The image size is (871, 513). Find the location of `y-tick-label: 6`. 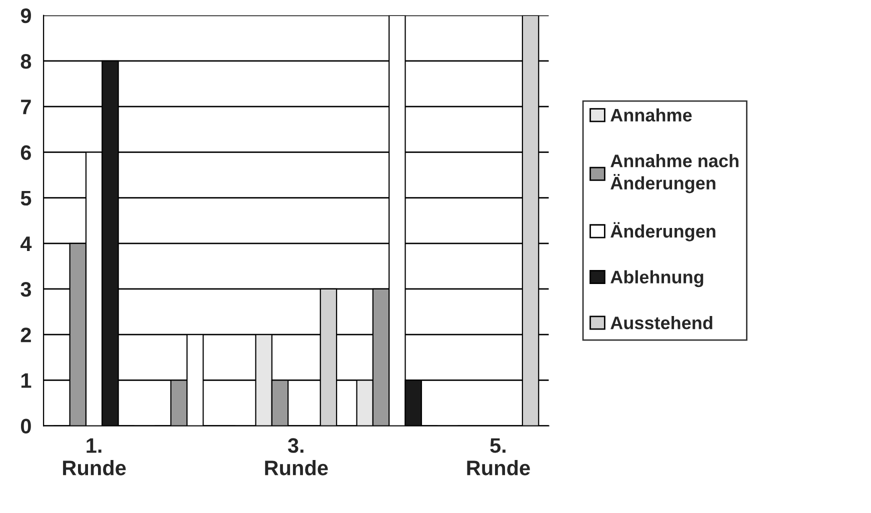

y-tick-label: 6 is located at coordinates (25, 152).